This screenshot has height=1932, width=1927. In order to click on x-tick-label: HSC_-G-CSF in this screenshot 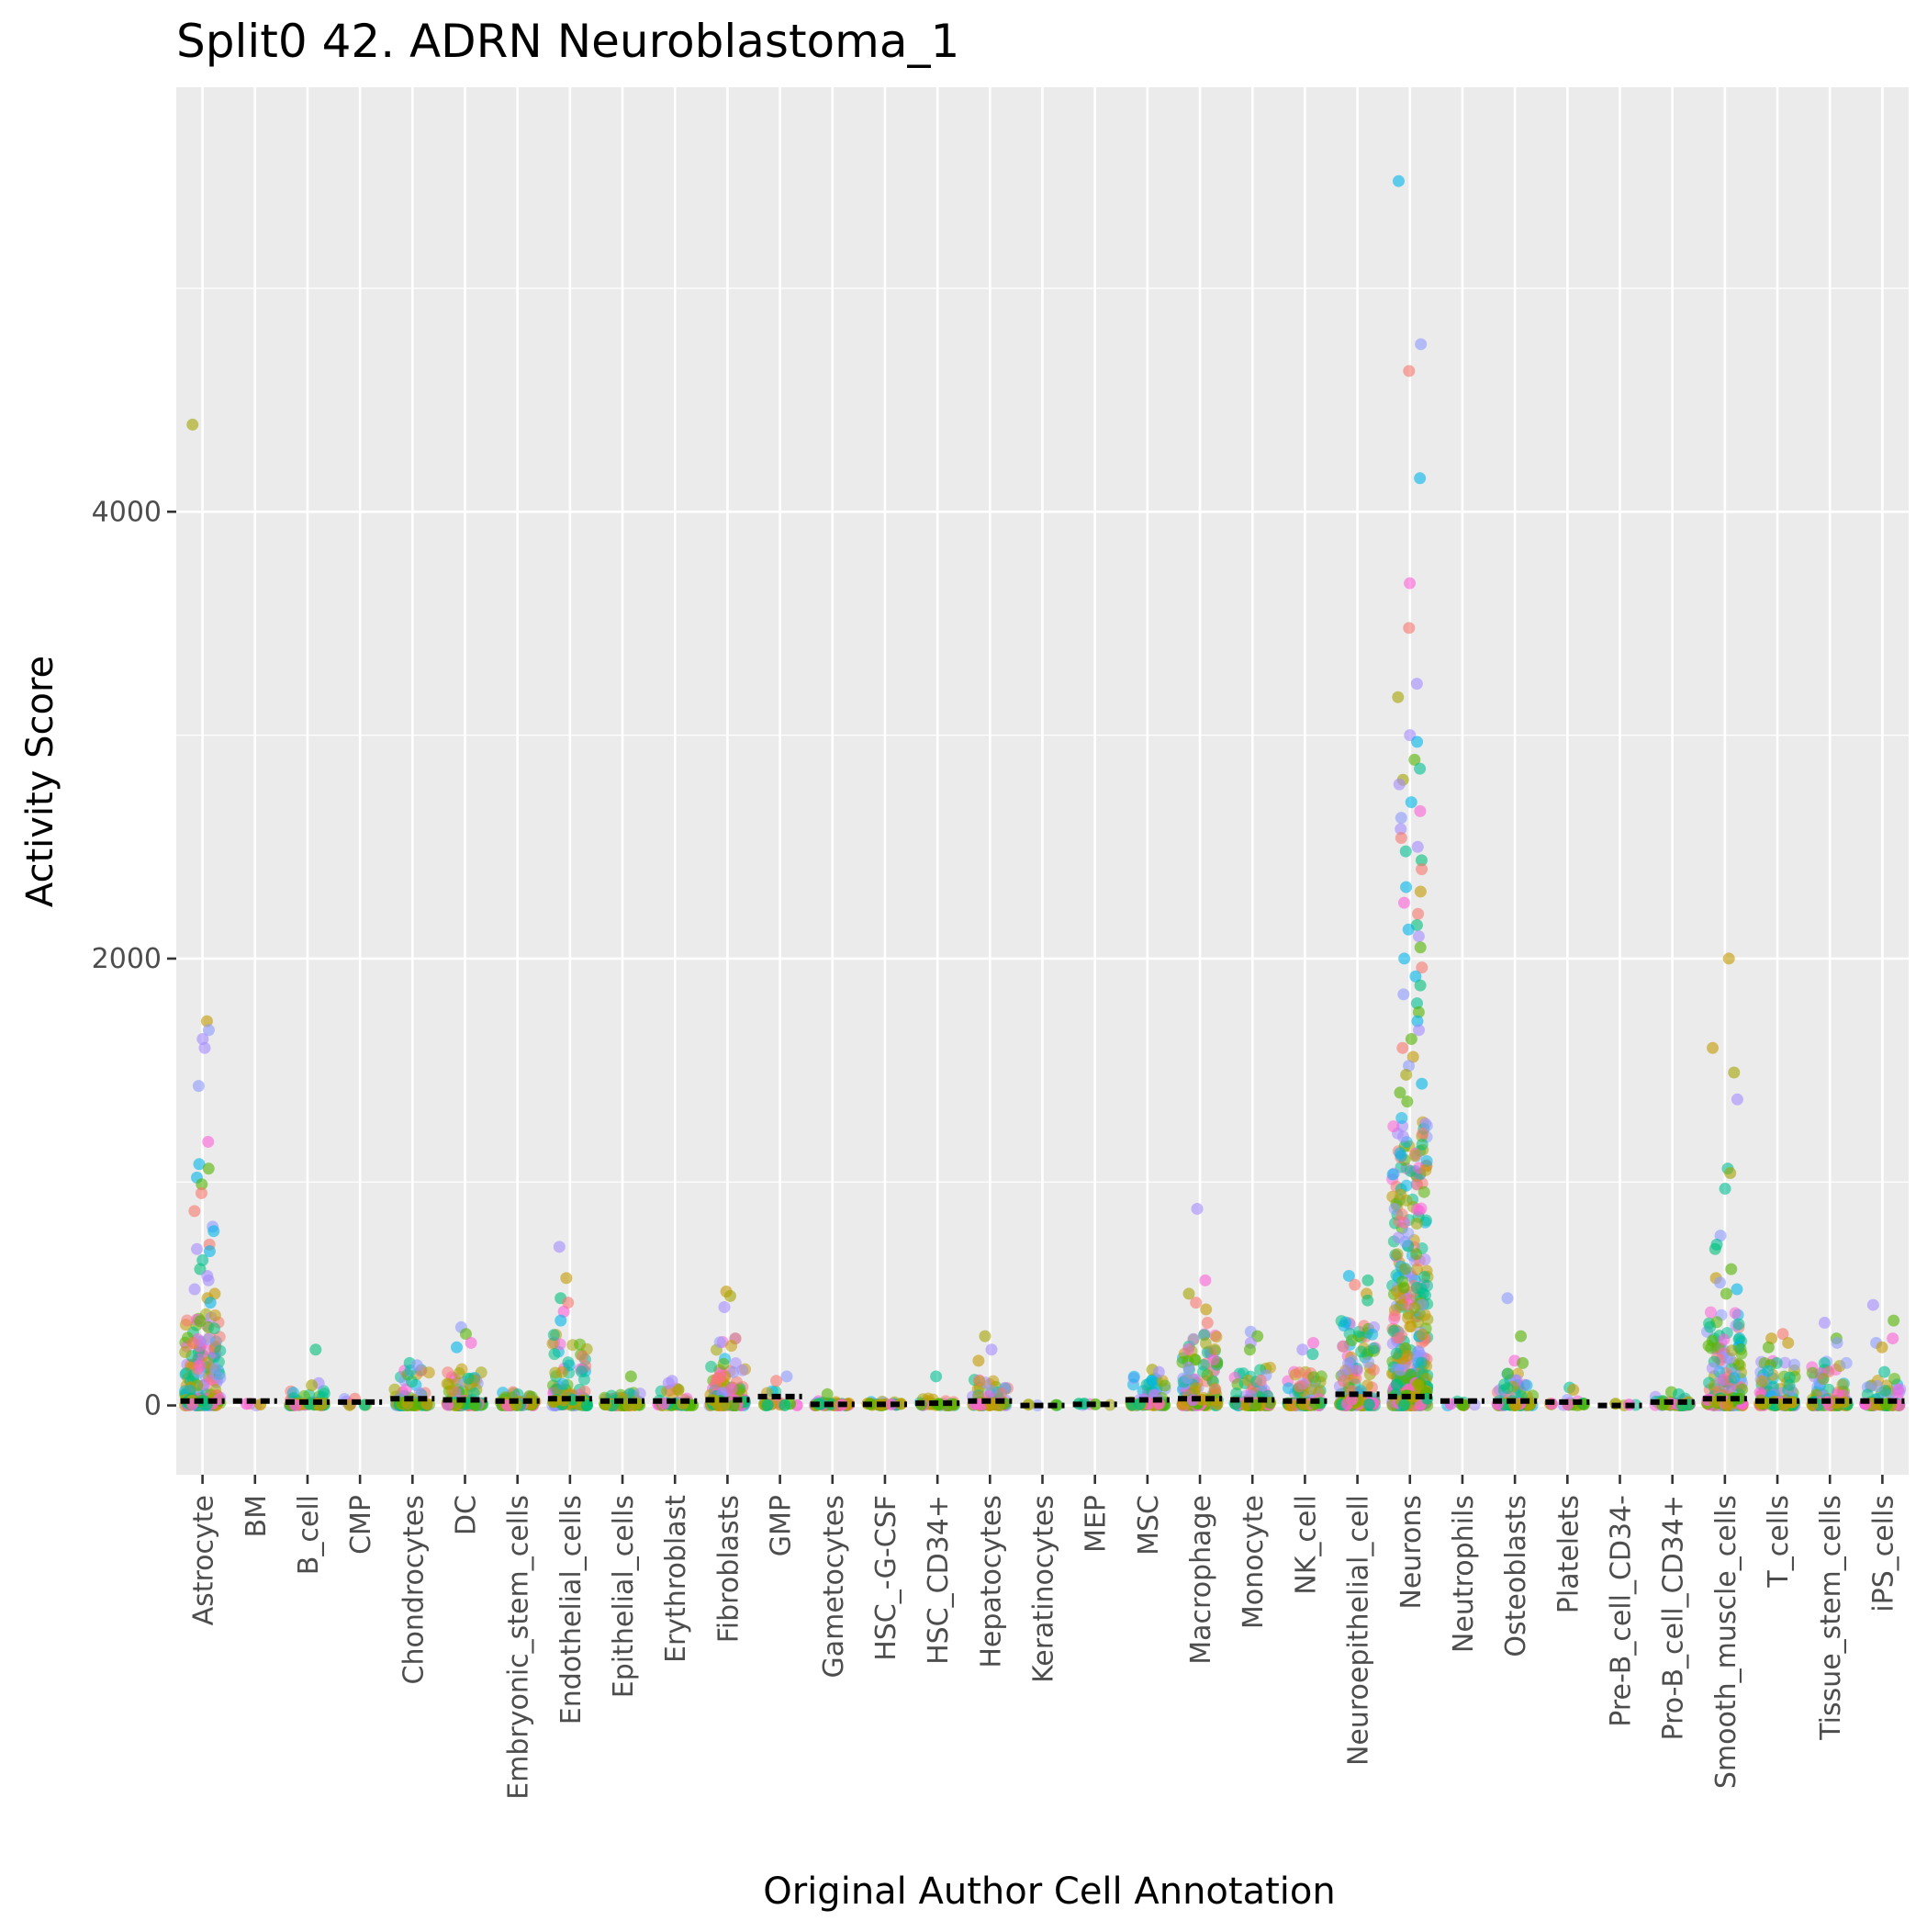, I will do `click(886, 1578)`.